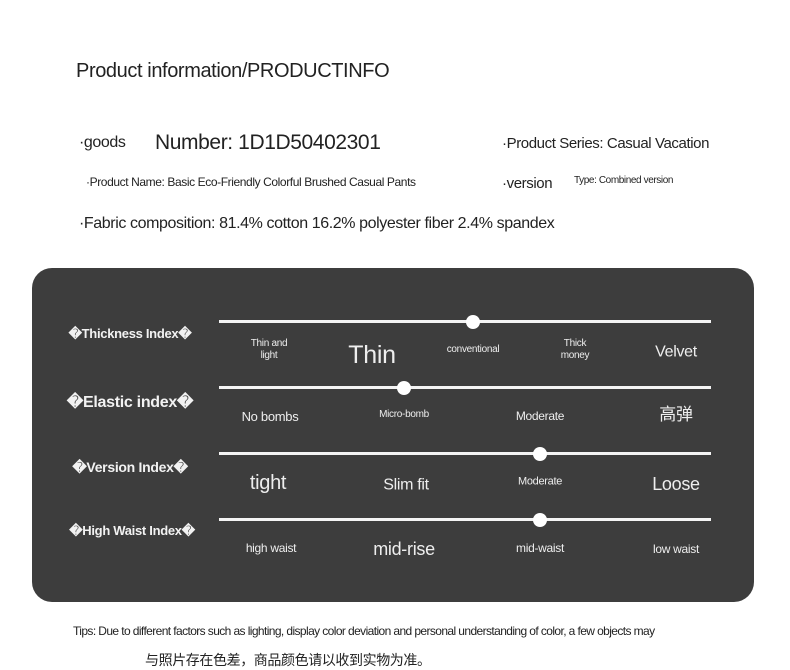  I want to click on version-option: tight, so click(268, 483).